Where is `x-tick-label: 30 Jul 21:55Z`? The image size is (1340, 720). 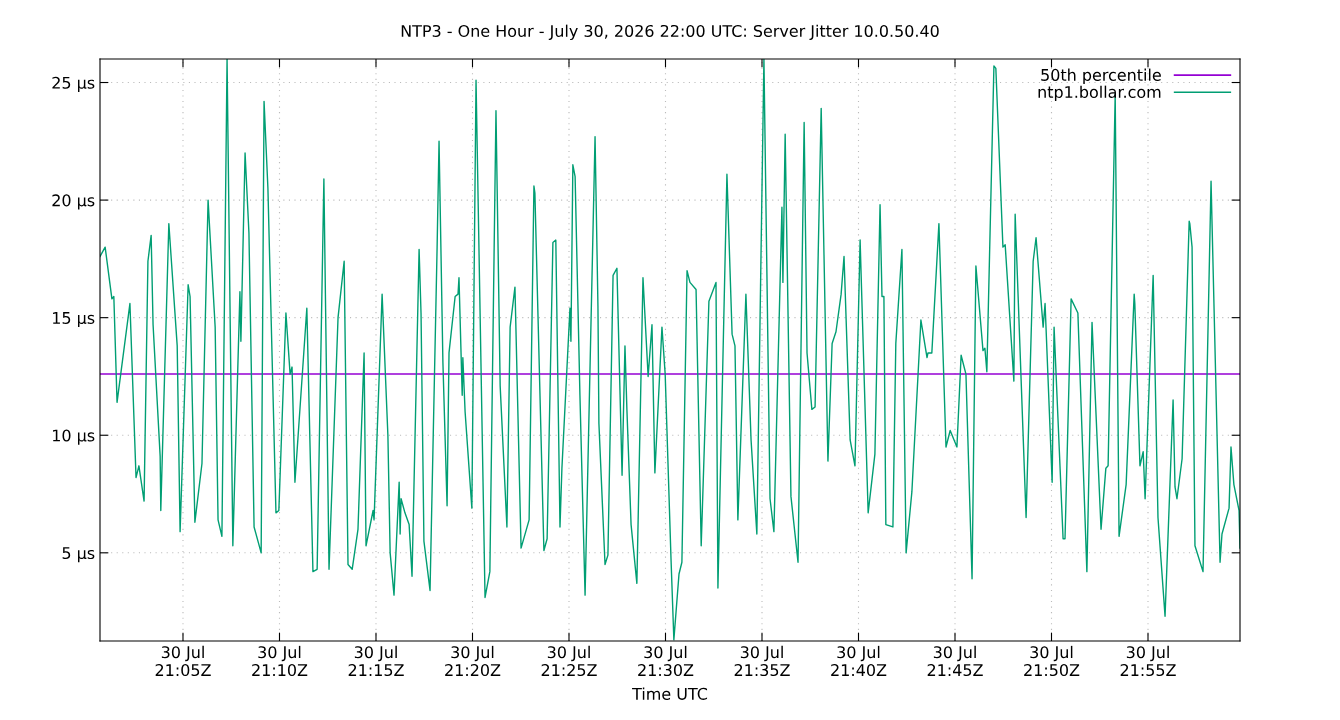 x-tick-label: 30 Jul 21:55Z is located at coordinates (1148, 661).